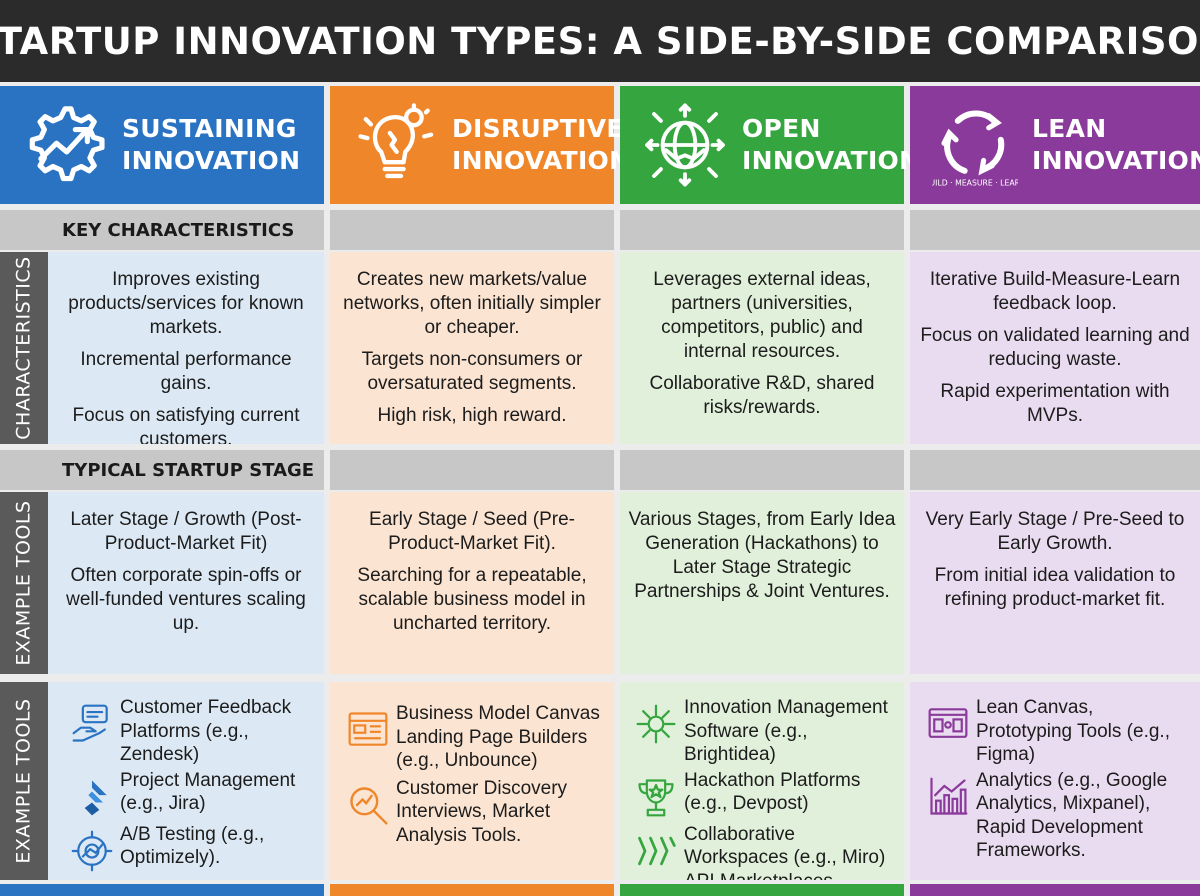 This screenshot has height=896, width=1200. What do you see at coordinates (209, 128) in the screenshot?
I see `column-title-line1: SUSTAINING` at bounding box center [209, 128].